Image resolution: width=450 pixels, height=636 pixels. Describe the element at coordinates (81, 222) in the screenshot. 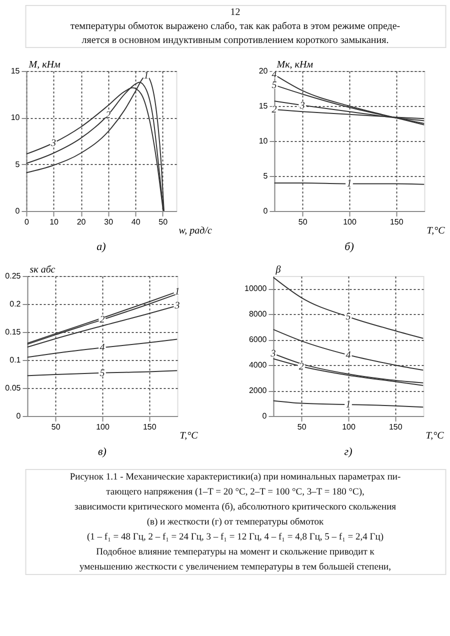

I see `x-tick-label: 20` at that location.